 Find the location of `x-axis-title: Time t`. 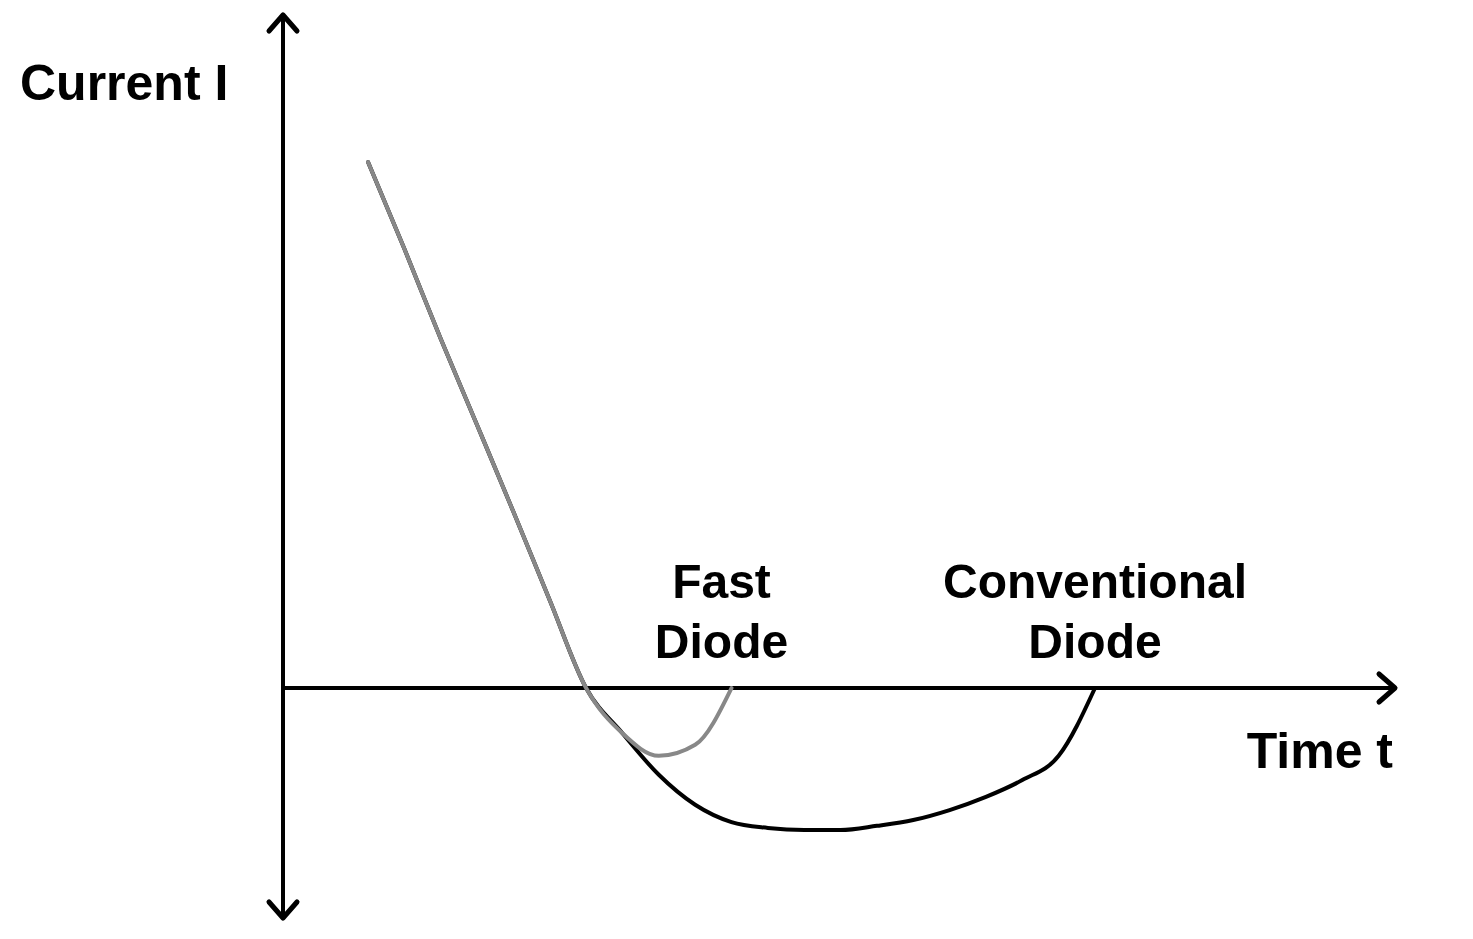

x-axis-title: Time t is located at coordinates (1320, 751).